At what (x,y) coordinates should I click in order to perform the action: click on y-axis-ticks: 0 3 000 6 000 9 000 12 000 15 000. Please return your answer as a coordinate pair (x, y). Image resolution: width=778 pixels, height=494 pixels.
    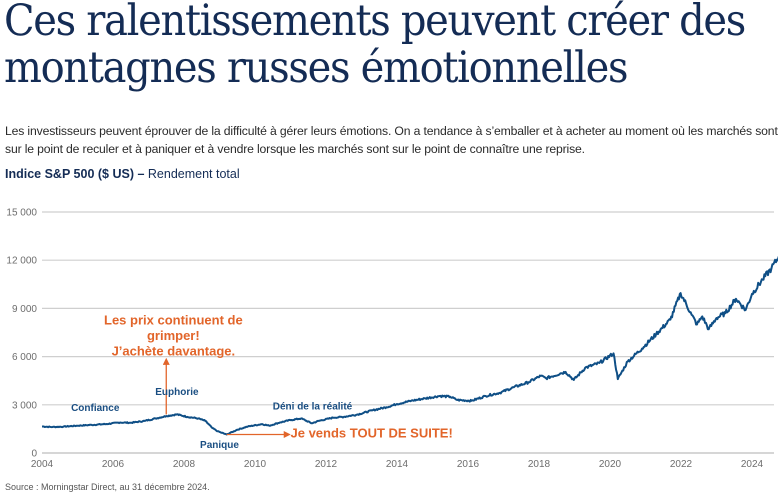
    Looking at the image, I should click on (21, 334).